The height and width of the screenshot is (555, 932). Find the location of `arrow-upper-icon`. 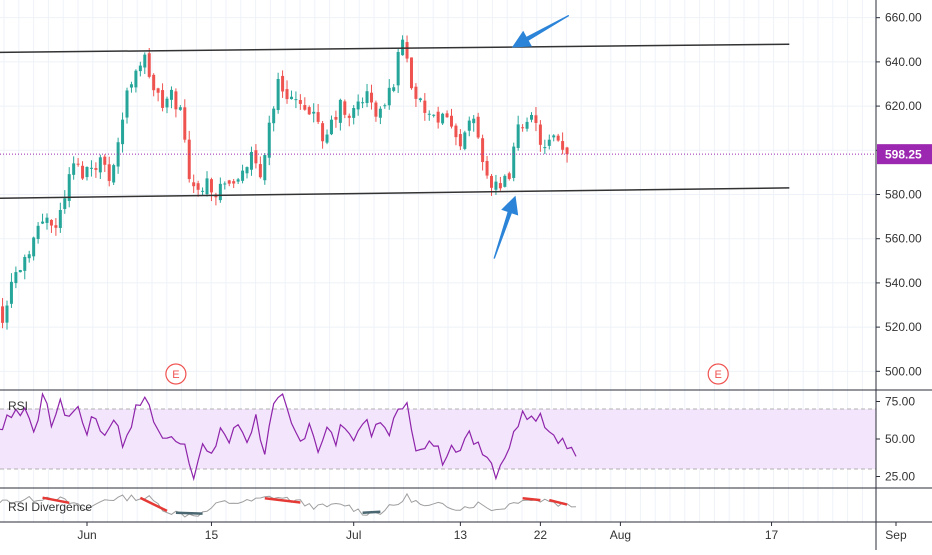

arrow-upper-icon is located at coordinates (540, 31).